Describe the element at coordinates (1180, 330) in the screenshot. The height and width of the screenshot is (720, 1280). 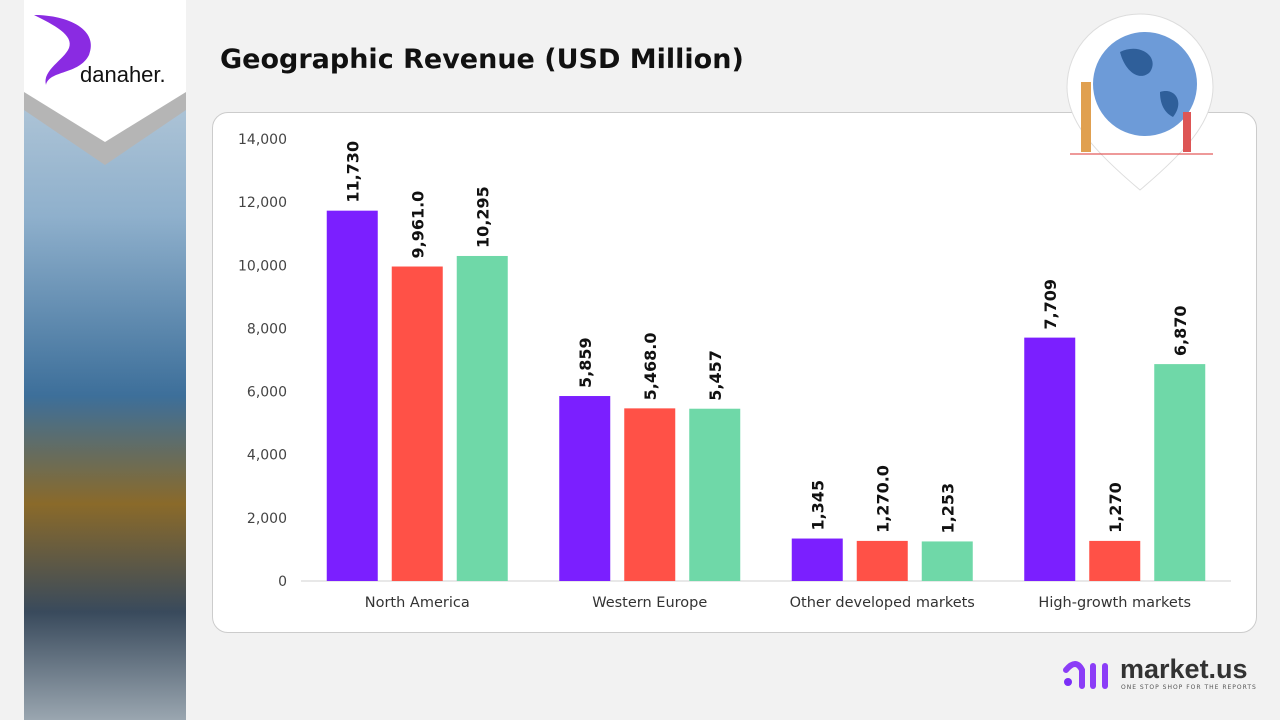
I see `data-label: 6,870` at that location.